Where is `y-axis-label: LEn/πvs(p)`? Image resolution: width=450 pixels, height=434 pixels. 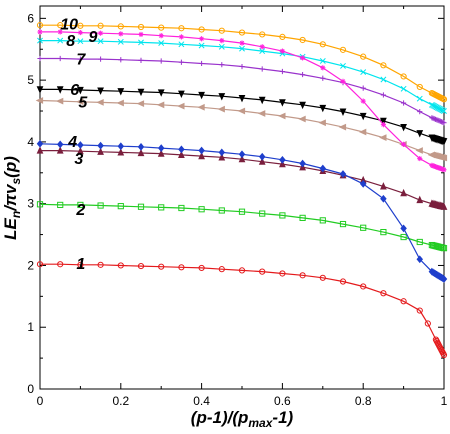 y-axis-label: LEn/πvs(p) is located at coordinates (12, 198).